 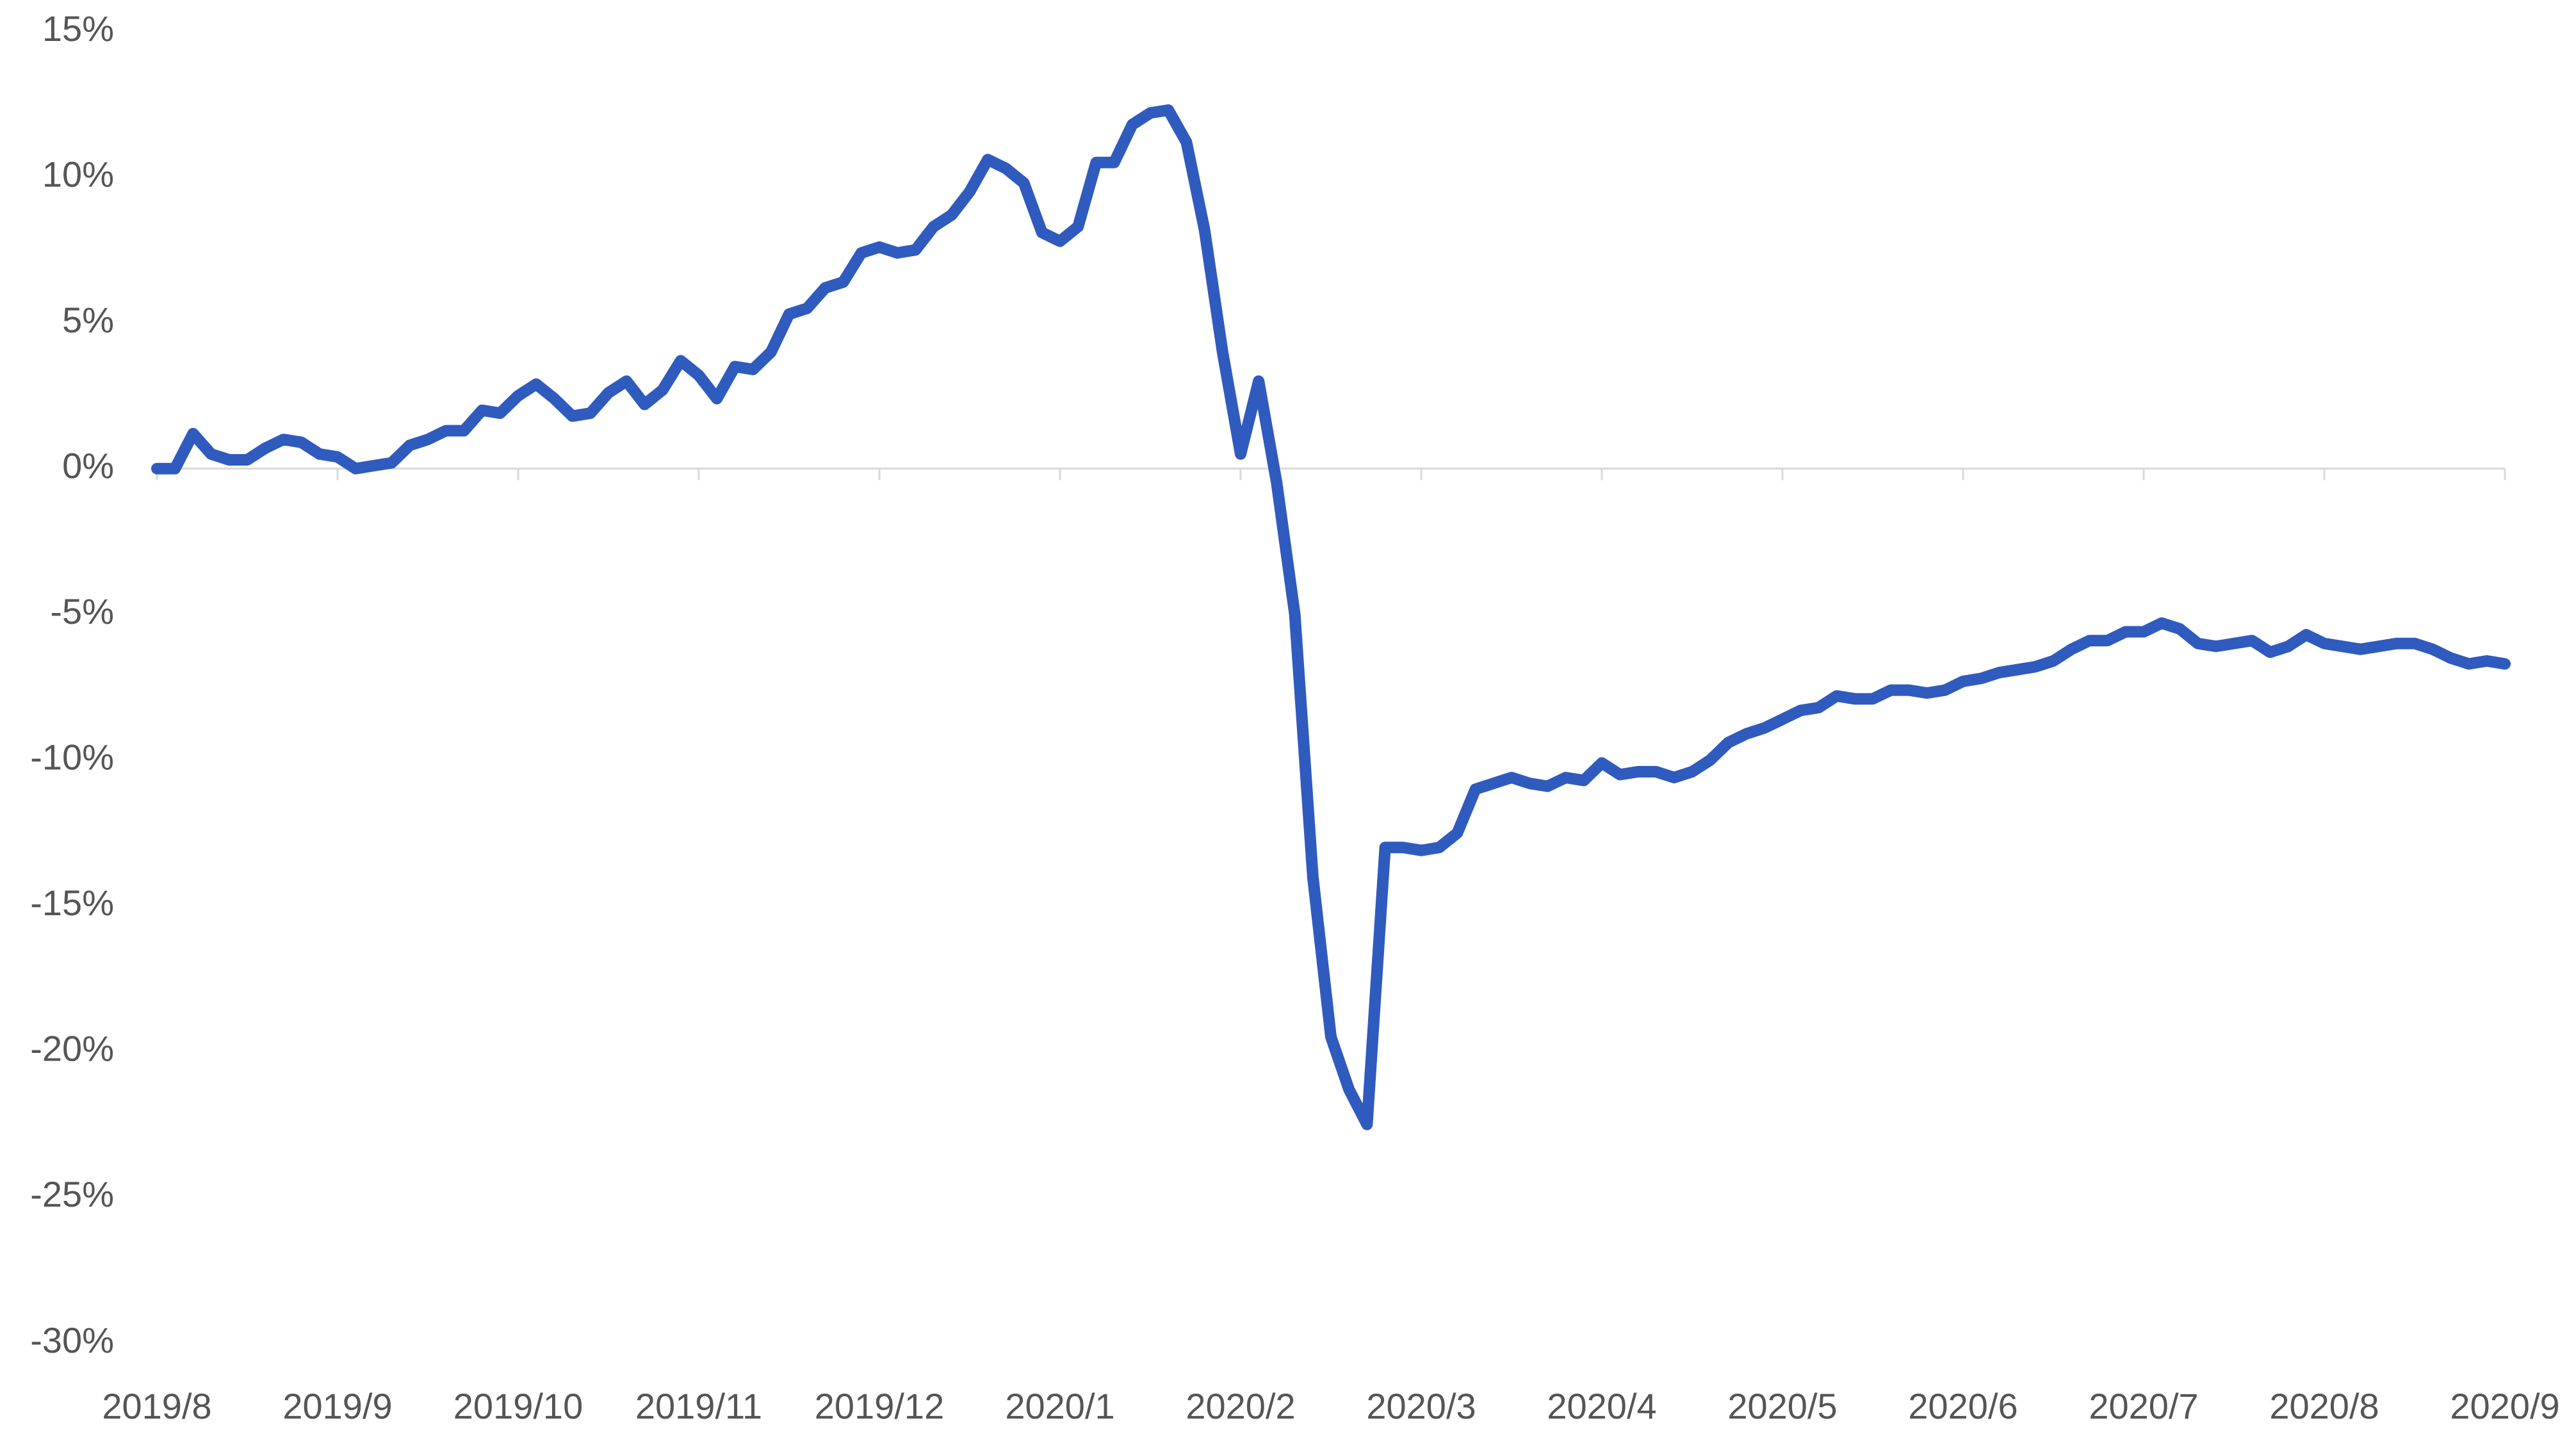 What do you see at coordinates (518, 1406) in the screenshot?
I see `x-tick-label: 2019/10` at bounding box center [518, 1406].